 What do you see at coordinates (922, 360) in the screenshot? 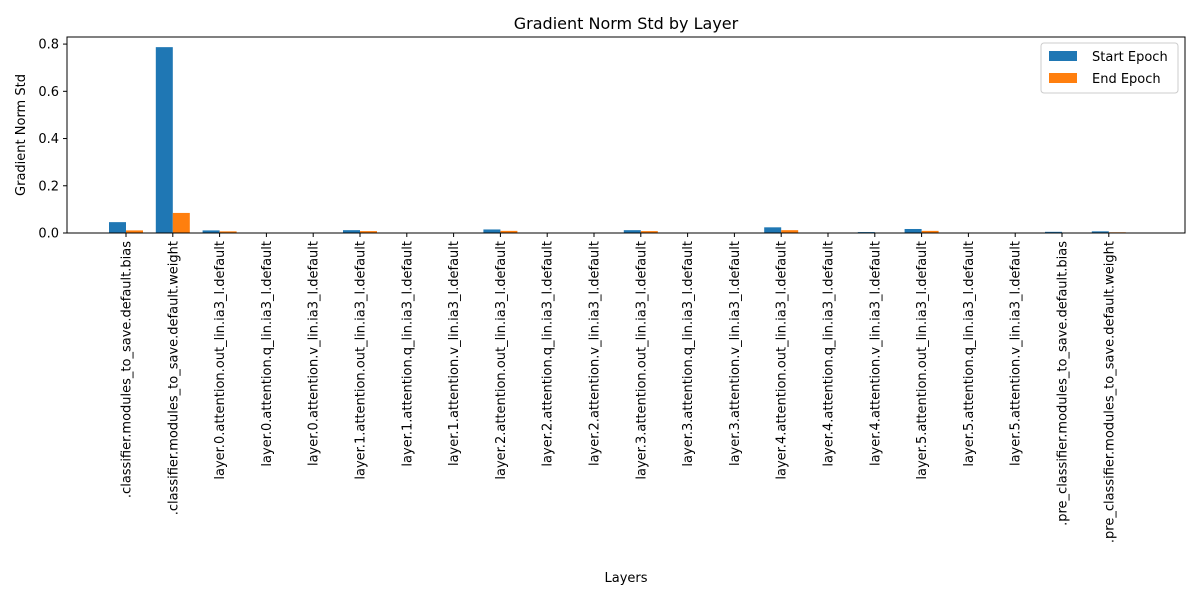
I see `x-tick-label: layer.5.attention.out_lin.ia3_l.default` at bounding box center [922, 360].